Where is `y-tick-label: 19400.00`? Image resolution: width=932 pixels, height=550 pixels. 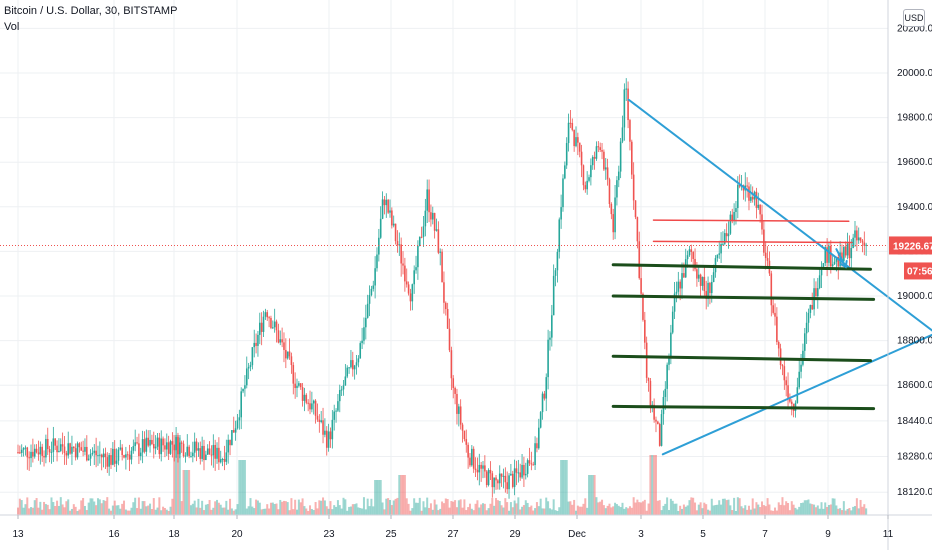
y-tick-label: 19400.00 is located at coordinates (914, 207).